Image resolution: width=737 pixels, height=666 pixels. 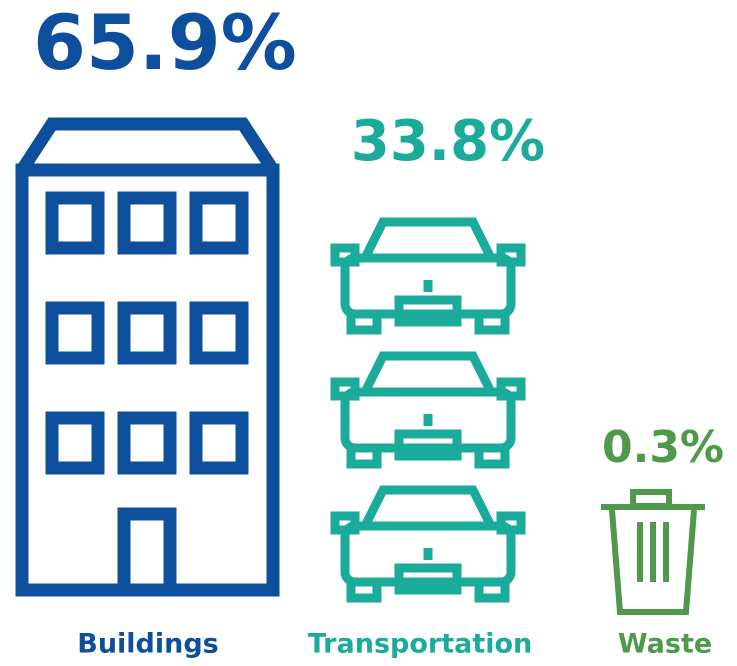 What do you see at coordinates (665, 644) in the screenshot?
I see `category-label: Waste` at bounding box center [665, 644].